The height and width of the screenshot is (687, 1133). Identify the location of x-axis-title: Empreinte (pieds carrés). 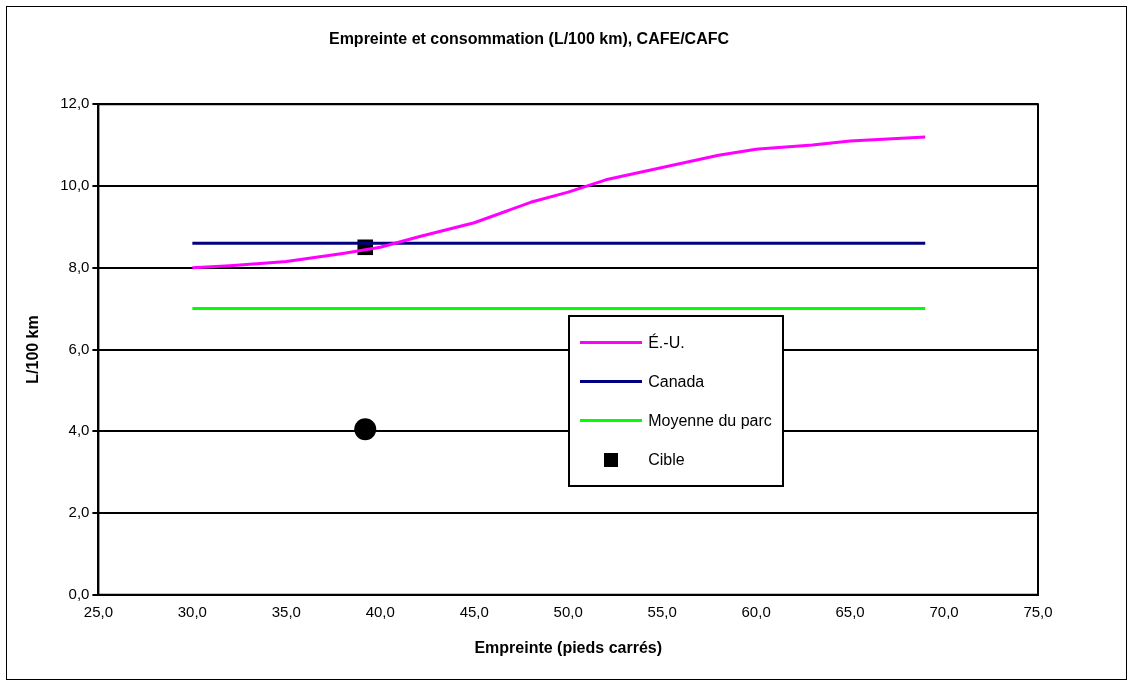
(568, 647).